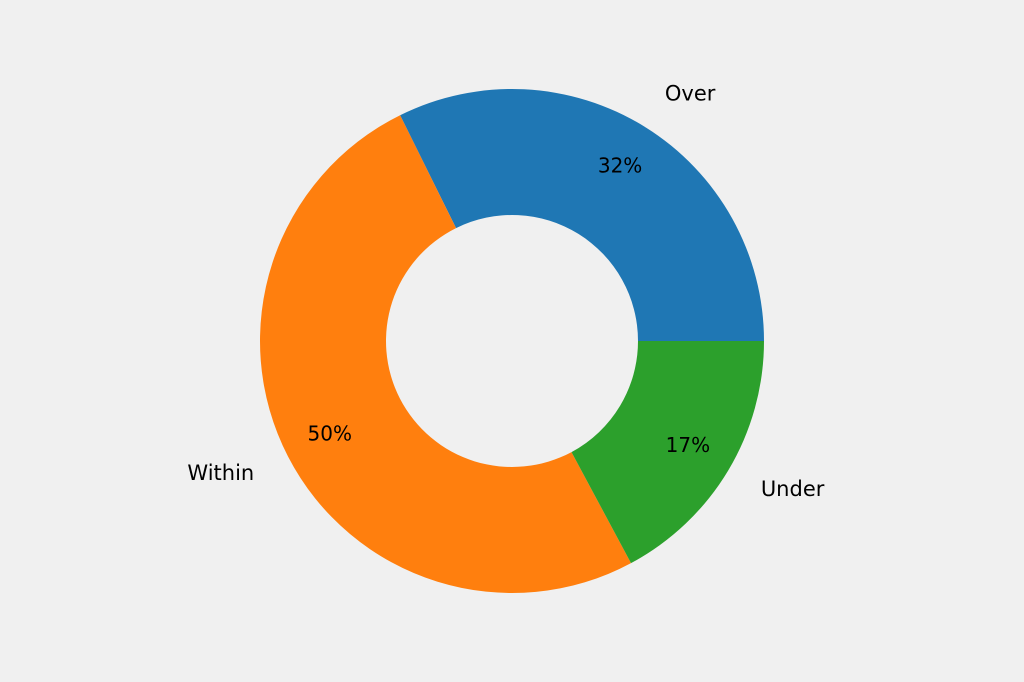 This screenshot has width=1024, height=682. What do you see at coordinates (220, 473) in the screenshot?
I see `slice-label-within: Within` at bounding box center [220, 473].